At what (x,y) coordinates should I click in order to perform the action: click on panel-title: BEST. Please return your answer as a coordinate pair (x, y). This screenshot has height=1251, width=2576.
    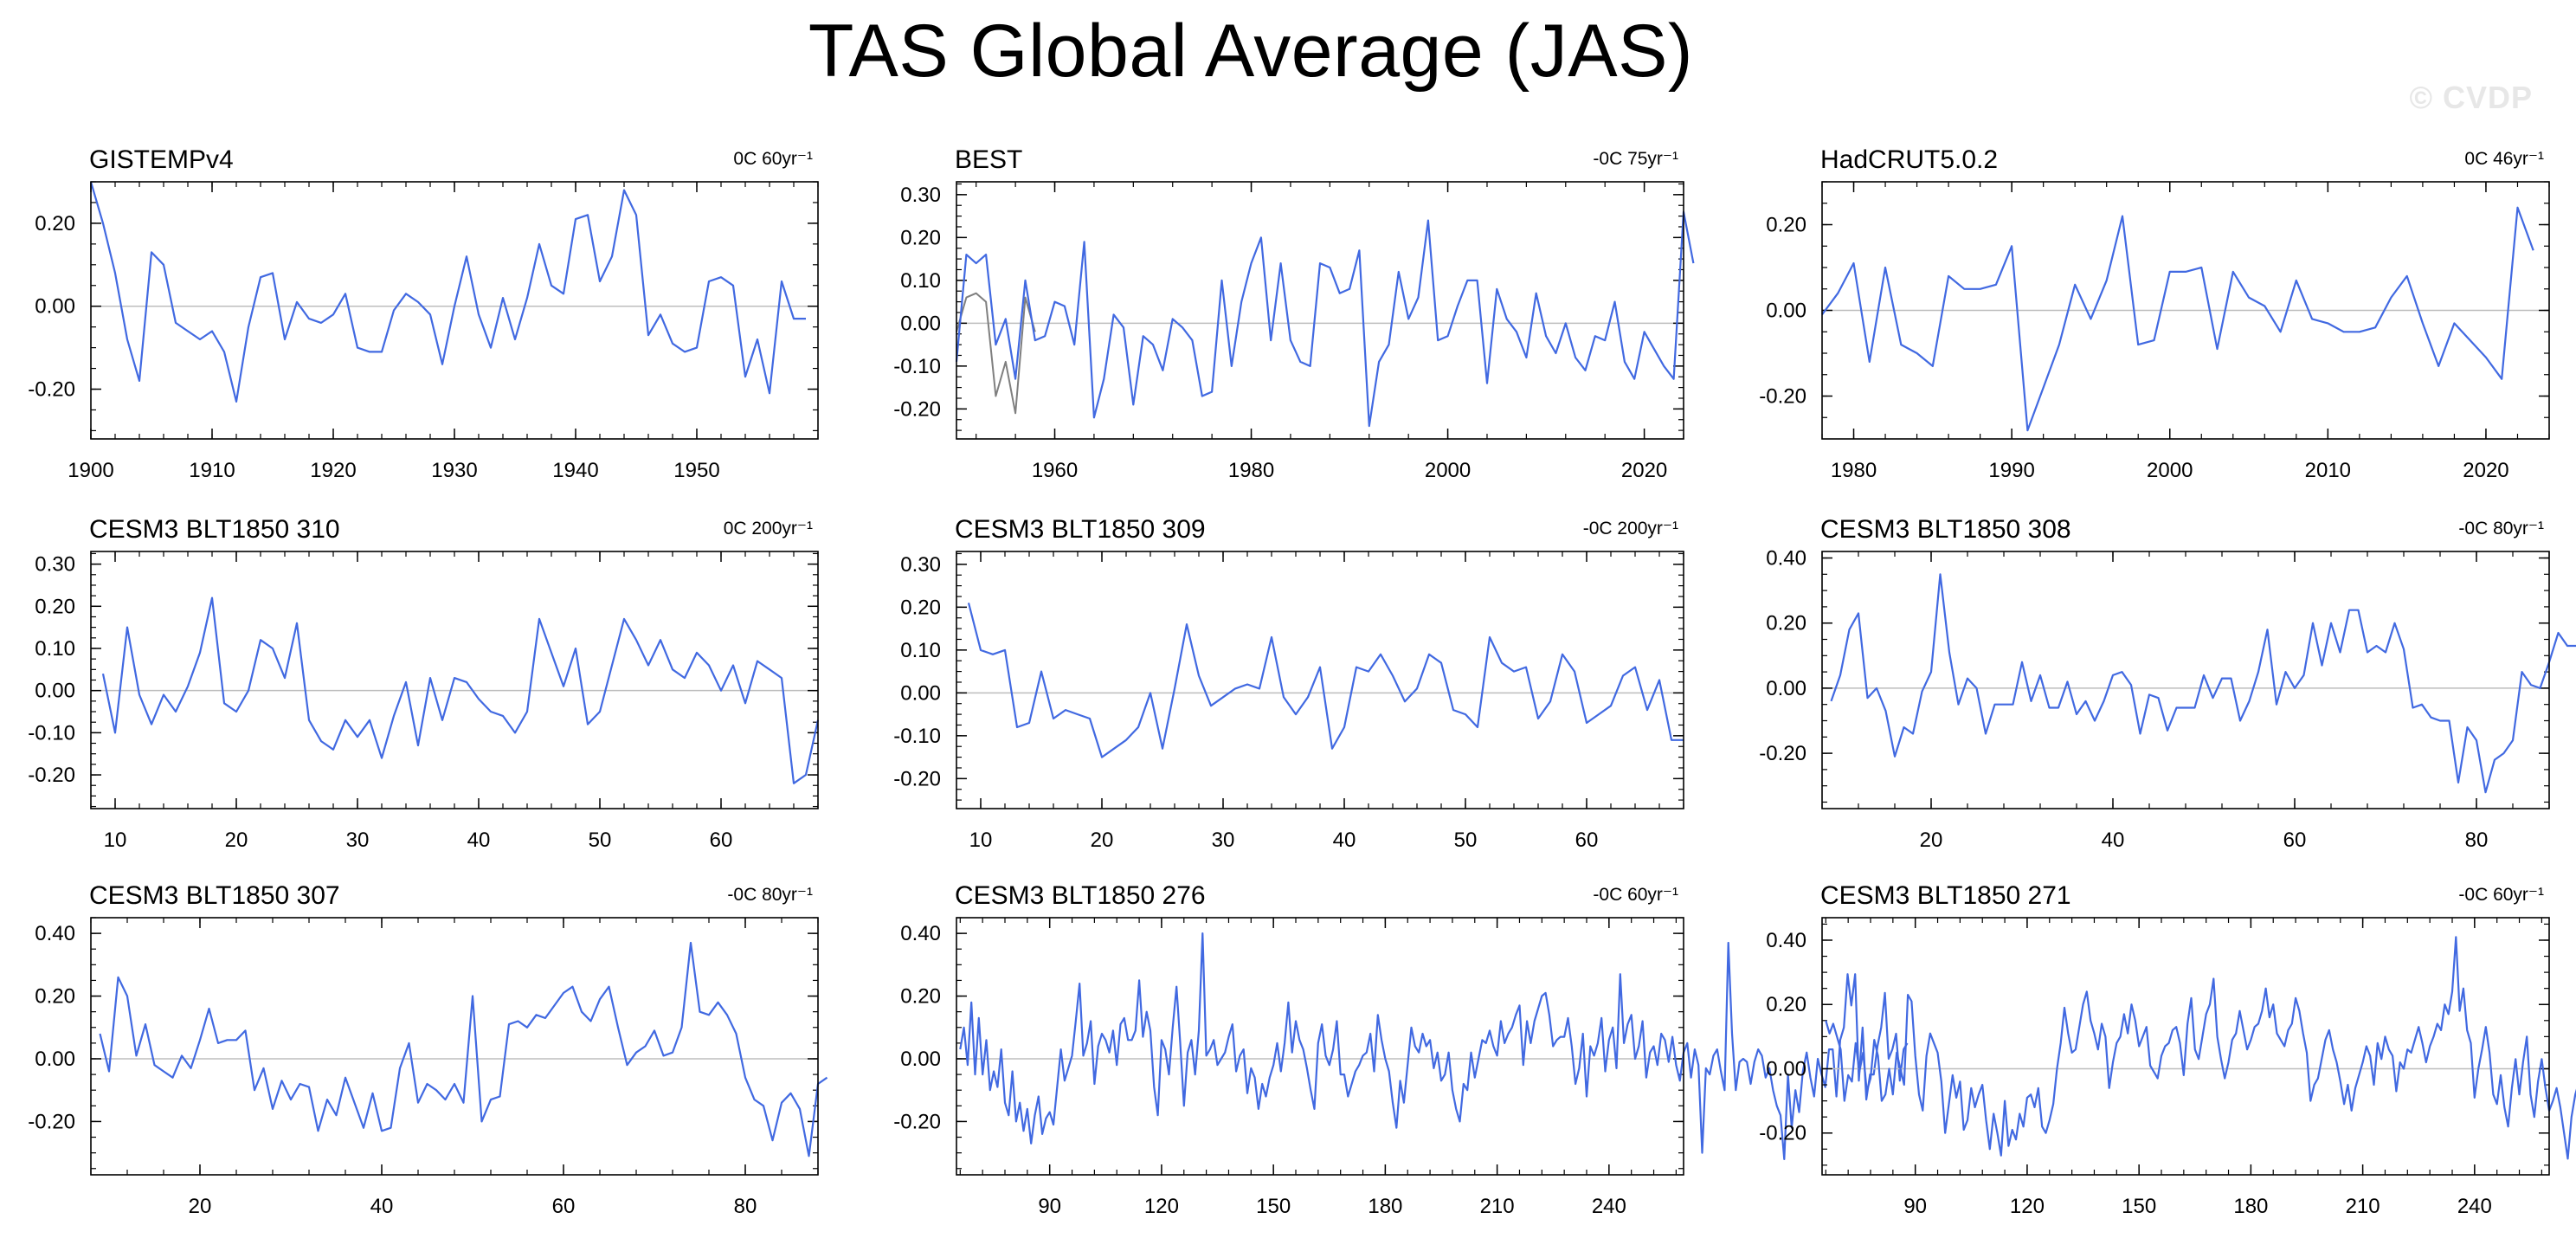
    Looking at the image, I should click on (988, 160).